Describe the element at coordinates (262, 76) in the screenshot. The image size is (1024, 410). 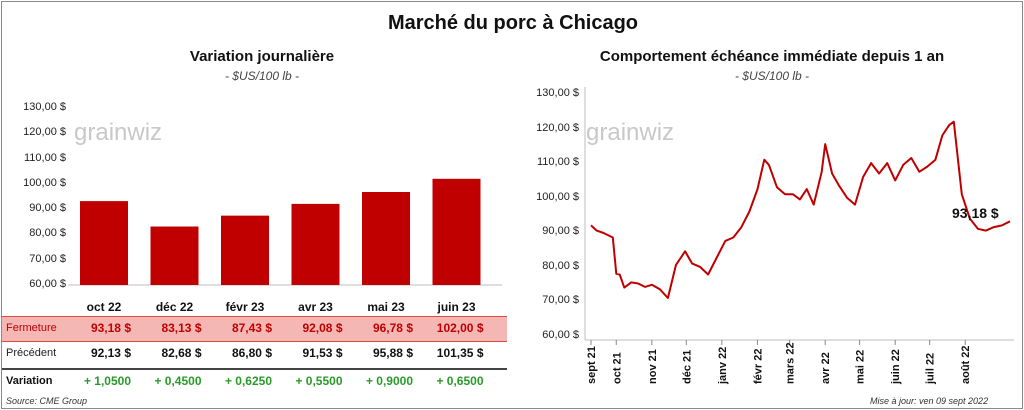
I see `left-chart-unit: - $US/100 lb -` at that location.